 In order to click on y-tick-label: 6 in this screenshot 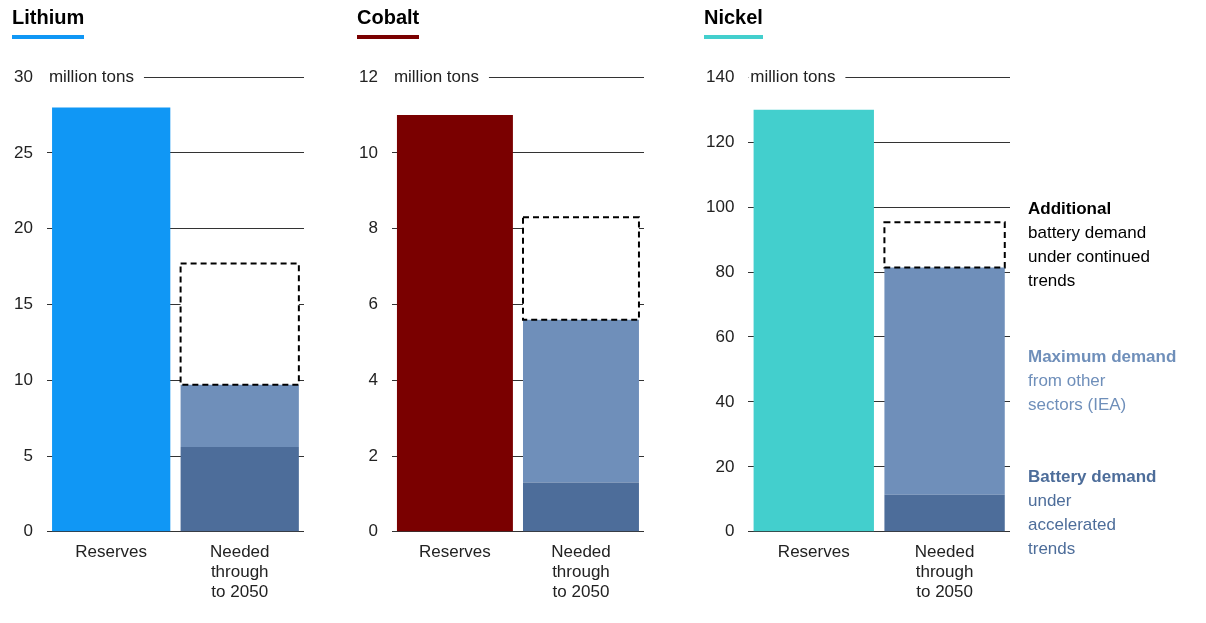, I will do `click(373, 304)`.